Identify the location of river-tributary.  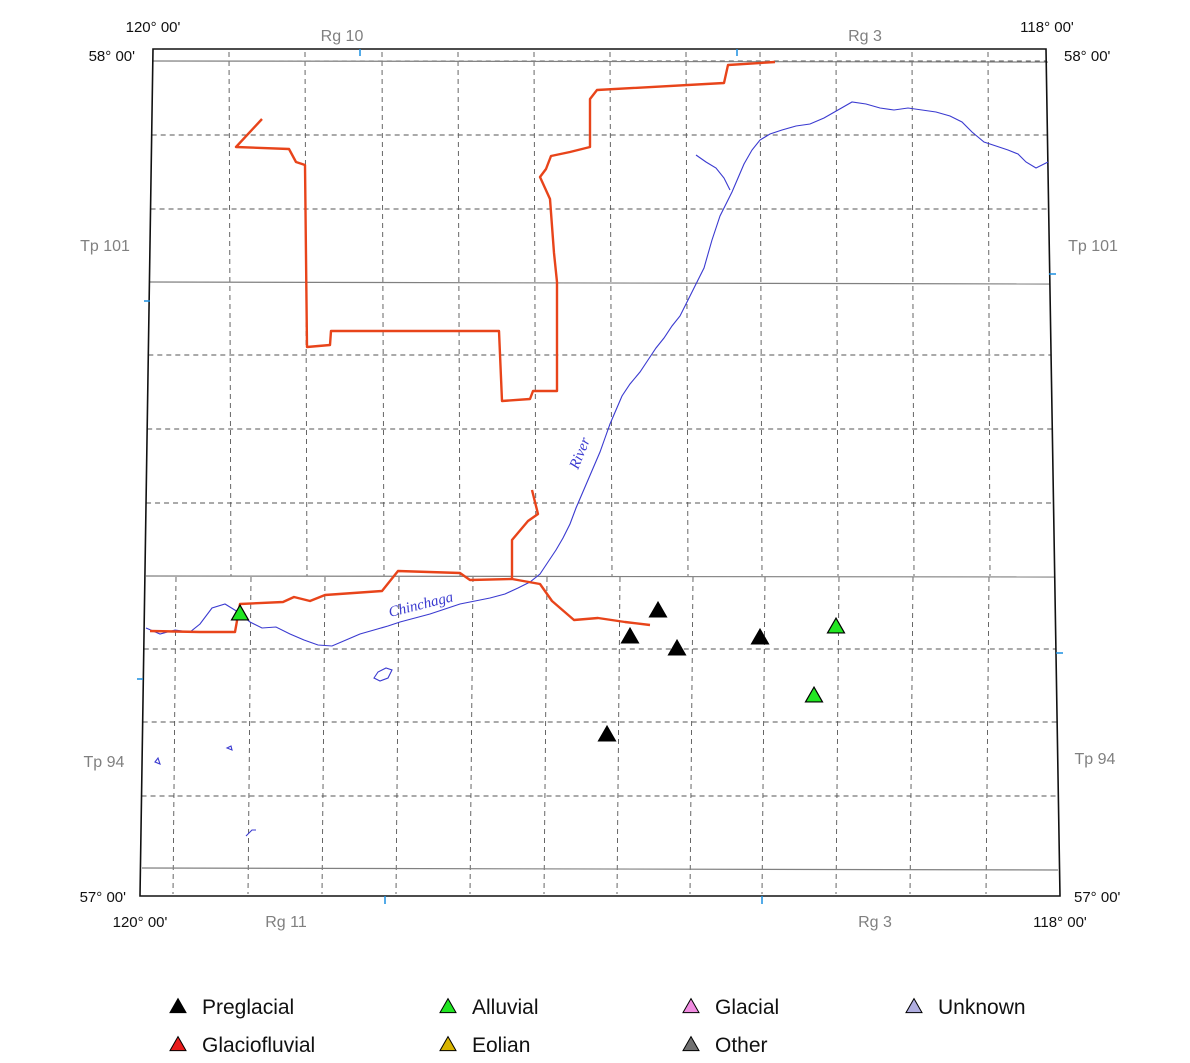
(713, 172).